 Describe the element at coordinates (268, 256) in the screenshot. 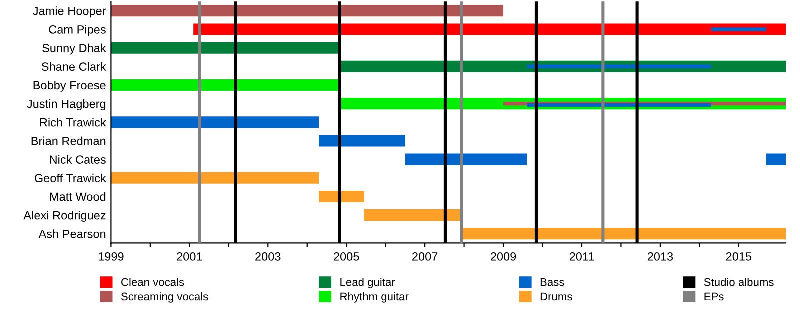

I see `x-tick-label: 2003` at that location.